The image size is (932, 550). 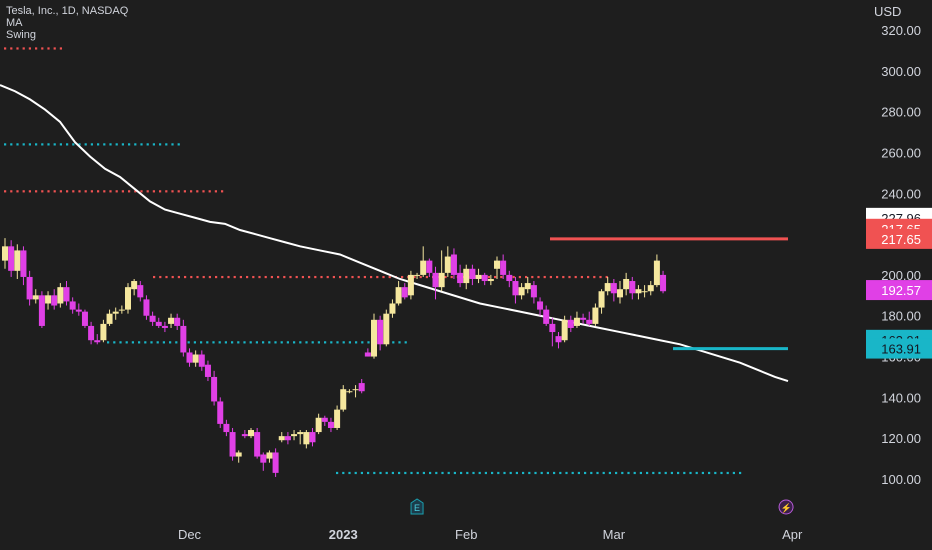 I want to click on time-tick-label: Dec, so click(x=190, y=534).